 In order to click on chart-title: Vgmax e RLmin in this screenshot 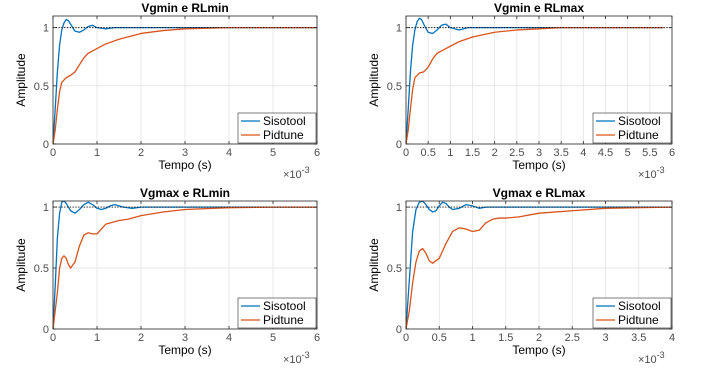, I will do `click(185, 193)`.